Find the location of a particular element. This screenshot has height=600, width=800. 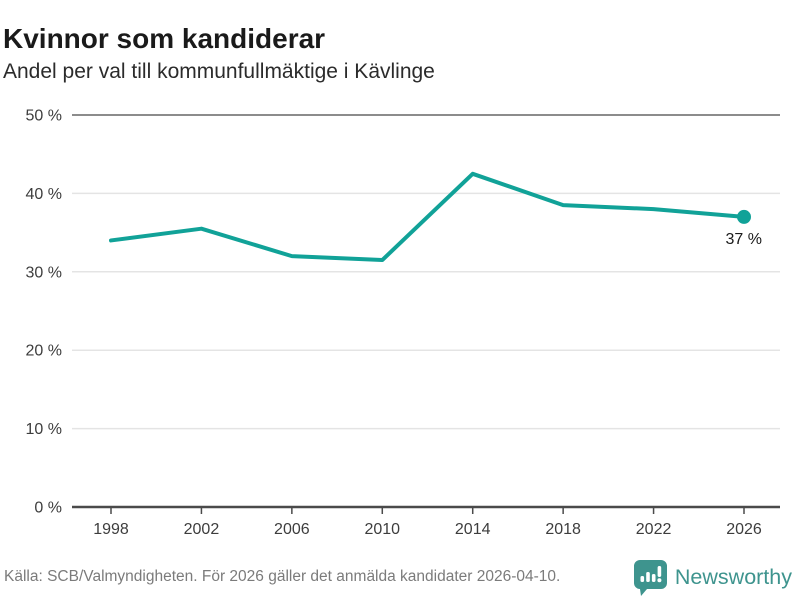

y-tick-label: 20 % is located at coordinates (44, 351).